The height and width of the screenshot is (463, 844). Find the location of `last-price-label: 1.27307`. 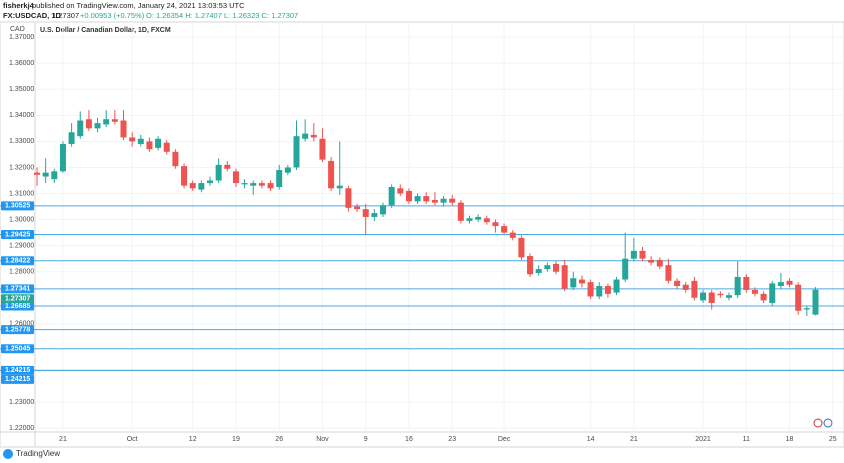

last-price-label: 1.27307 is located at coordinates (17, 299).